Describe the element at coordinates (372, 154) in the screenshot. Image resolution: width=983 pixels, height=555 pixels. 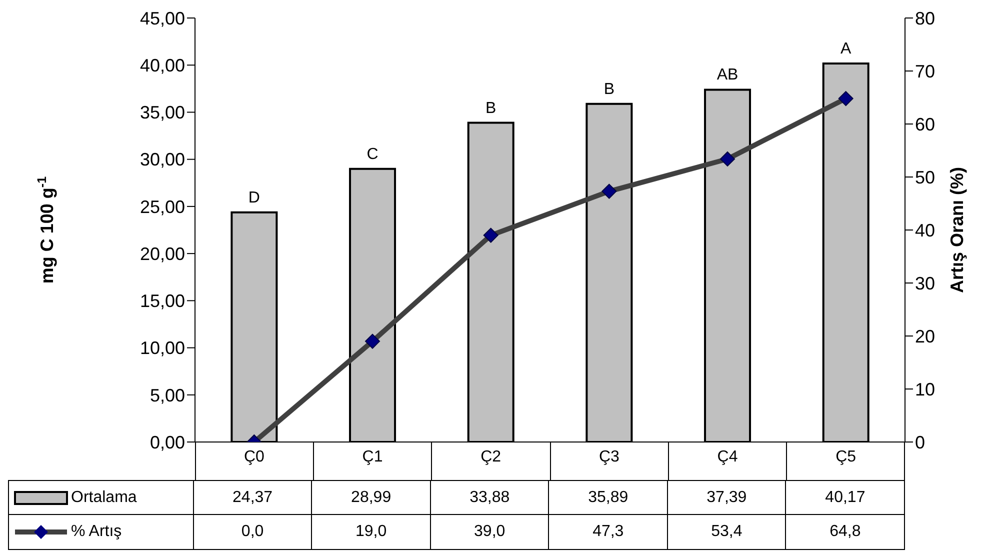
I see `annotation: C` at that location.